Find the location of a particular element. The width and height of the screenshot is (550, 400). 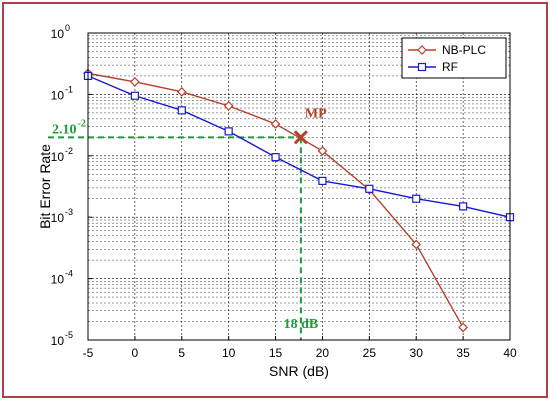

x-tick-label: 30 is located at coordinates (417, 353).